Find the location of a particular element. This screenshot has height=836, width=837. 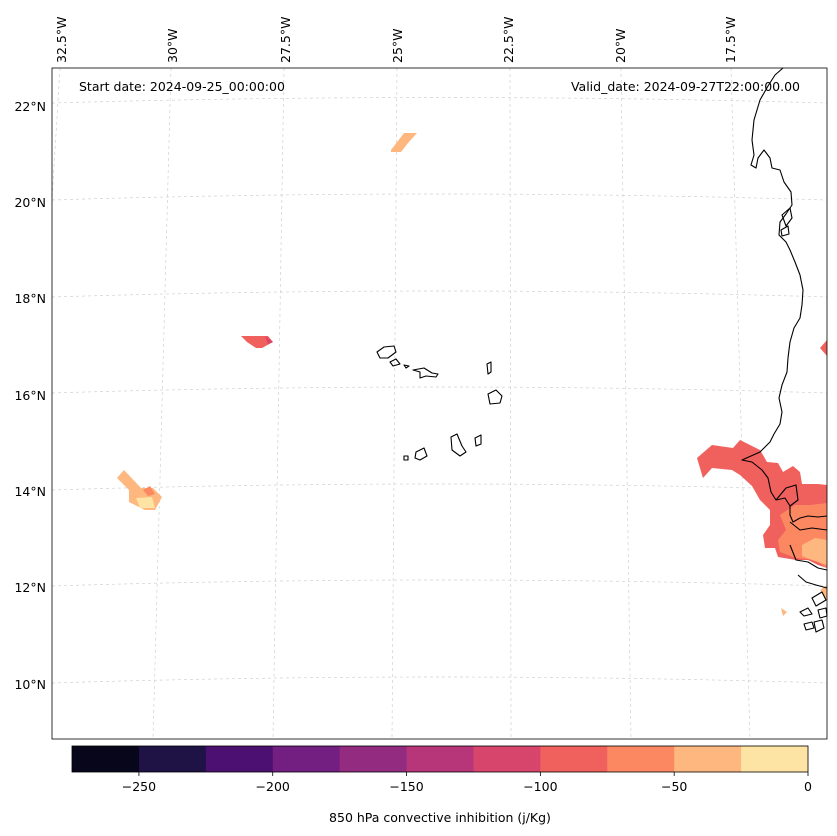

cin-patch-west-core is located at coordinates (145, 502).